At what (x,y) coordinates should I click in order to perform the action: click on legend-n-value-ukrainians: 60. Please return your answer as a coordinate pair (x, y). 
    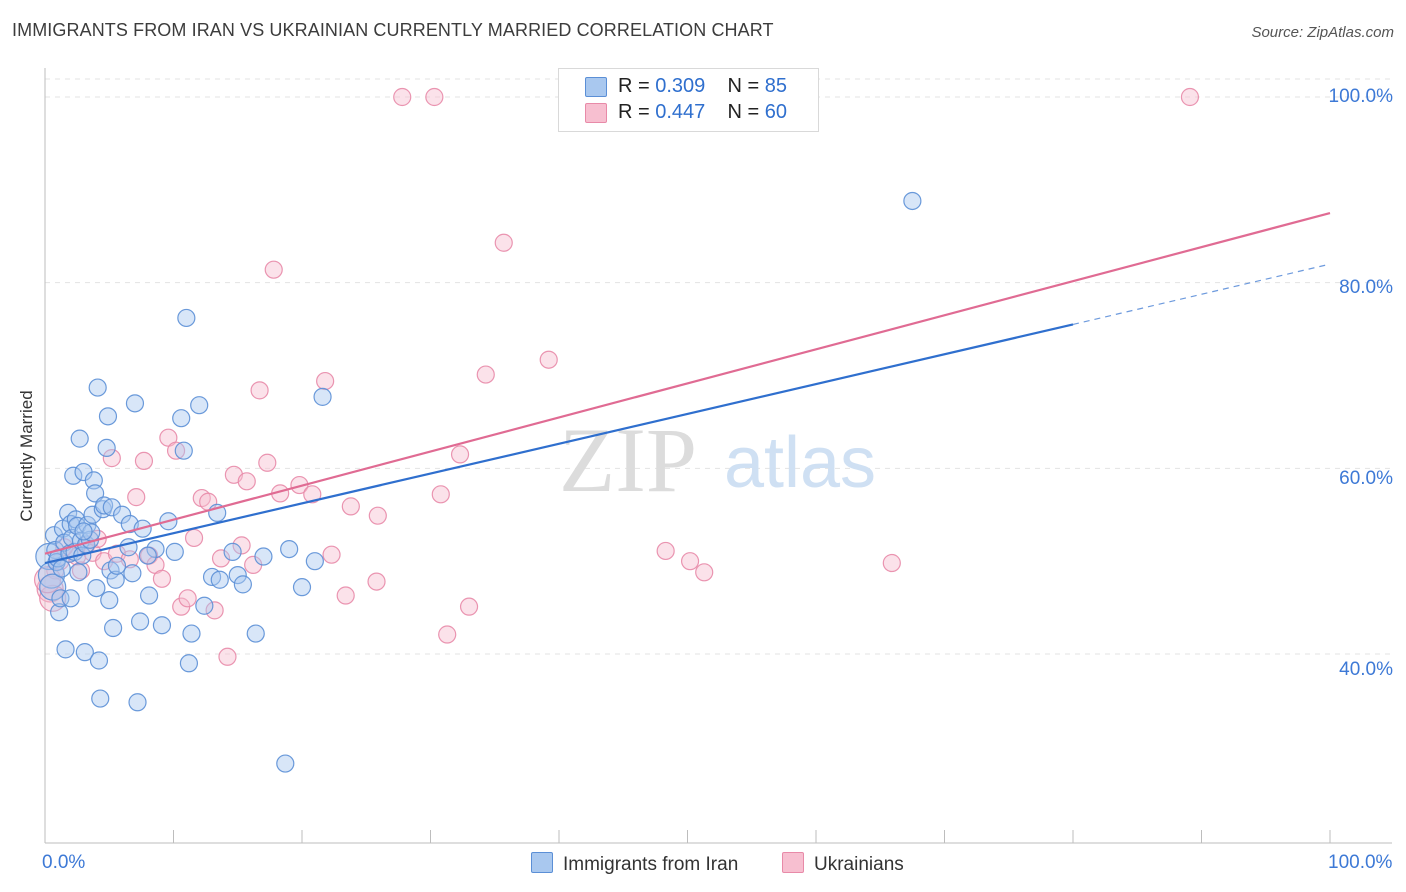
    Looking at the image, I should click on (776, 112).